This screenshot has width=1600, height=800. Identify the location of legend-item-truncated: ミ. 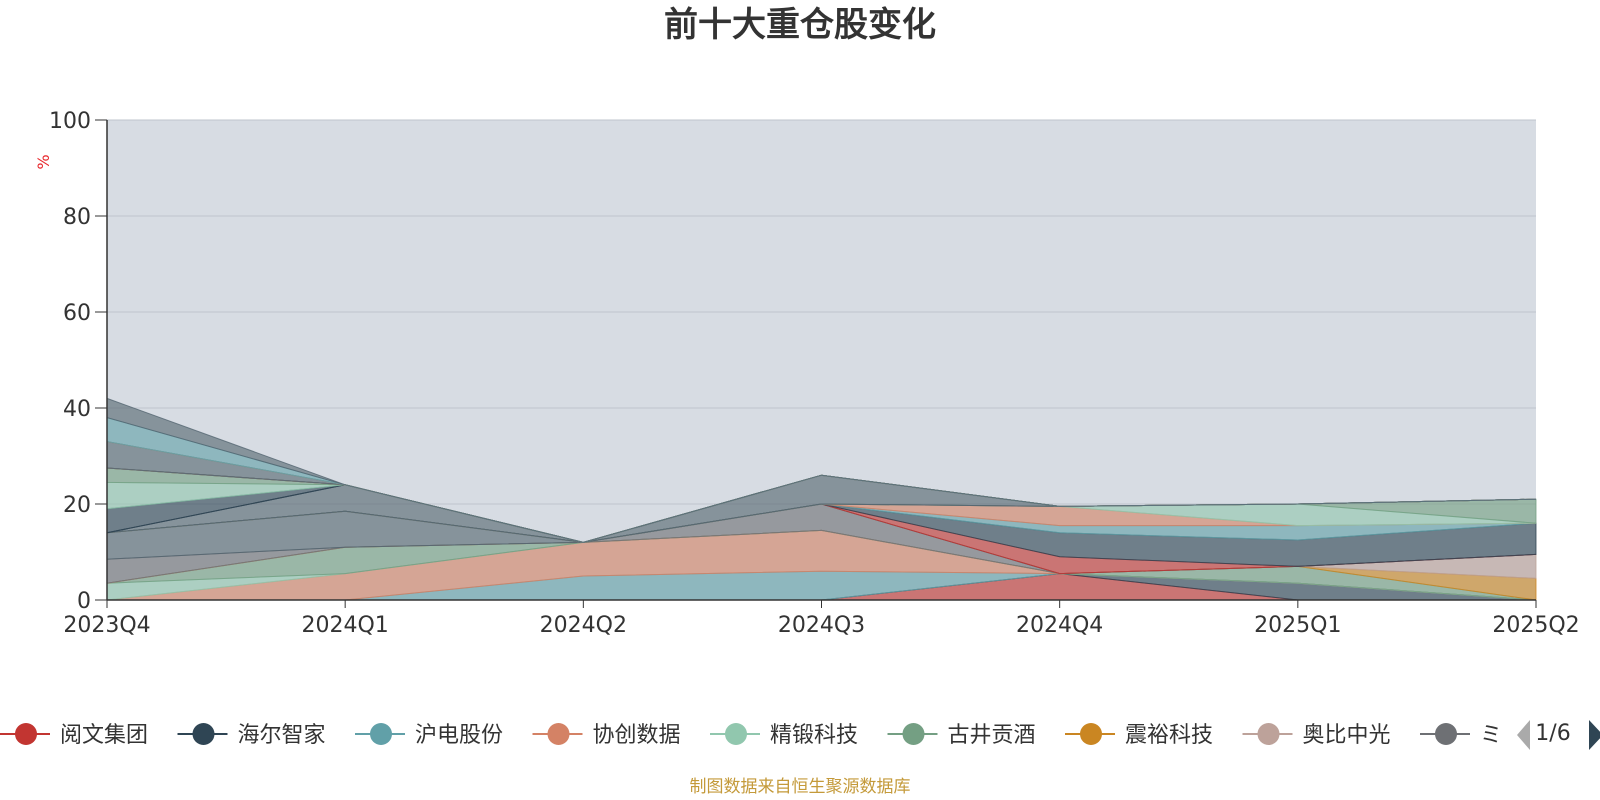
(1461, 735).